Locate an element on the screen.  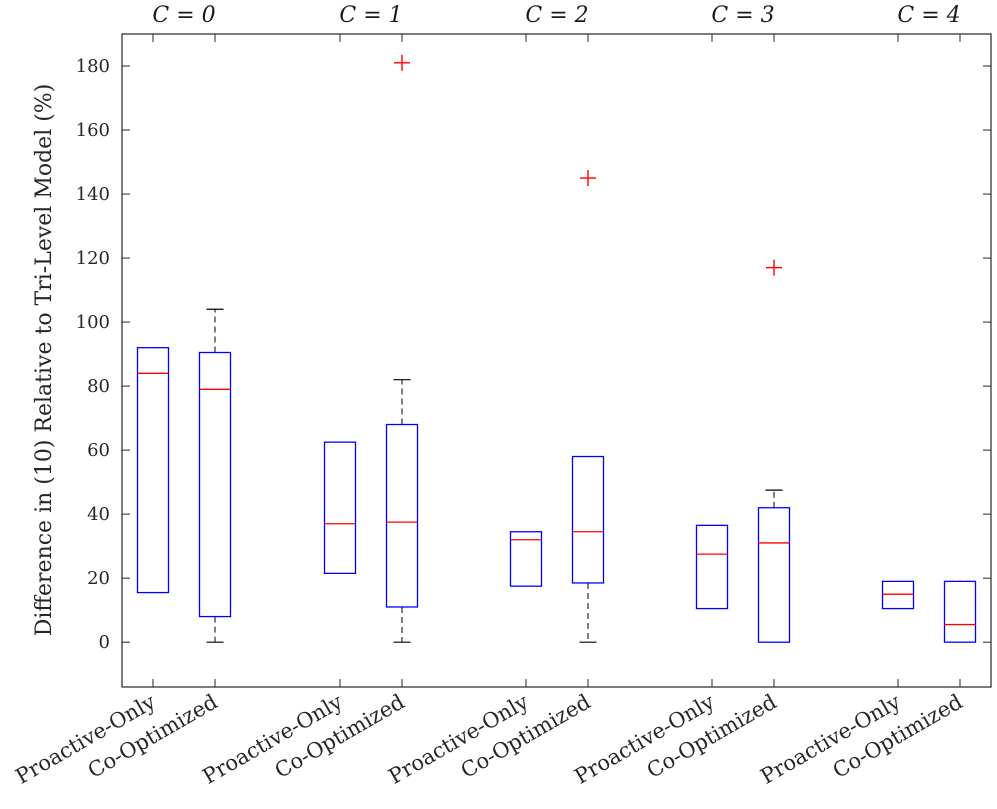
y-tick-label: 140 is located at coordinates (93, 194).